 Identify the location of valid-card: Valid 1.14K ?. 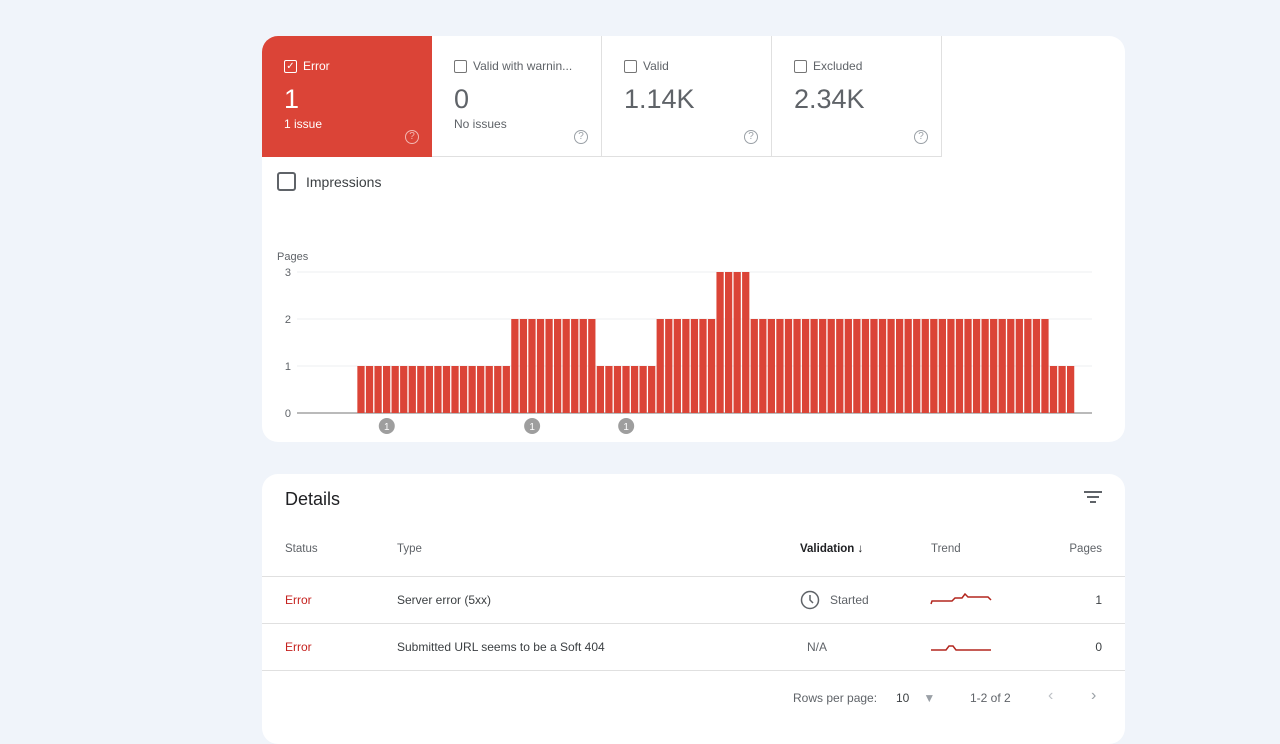
(687, 96).